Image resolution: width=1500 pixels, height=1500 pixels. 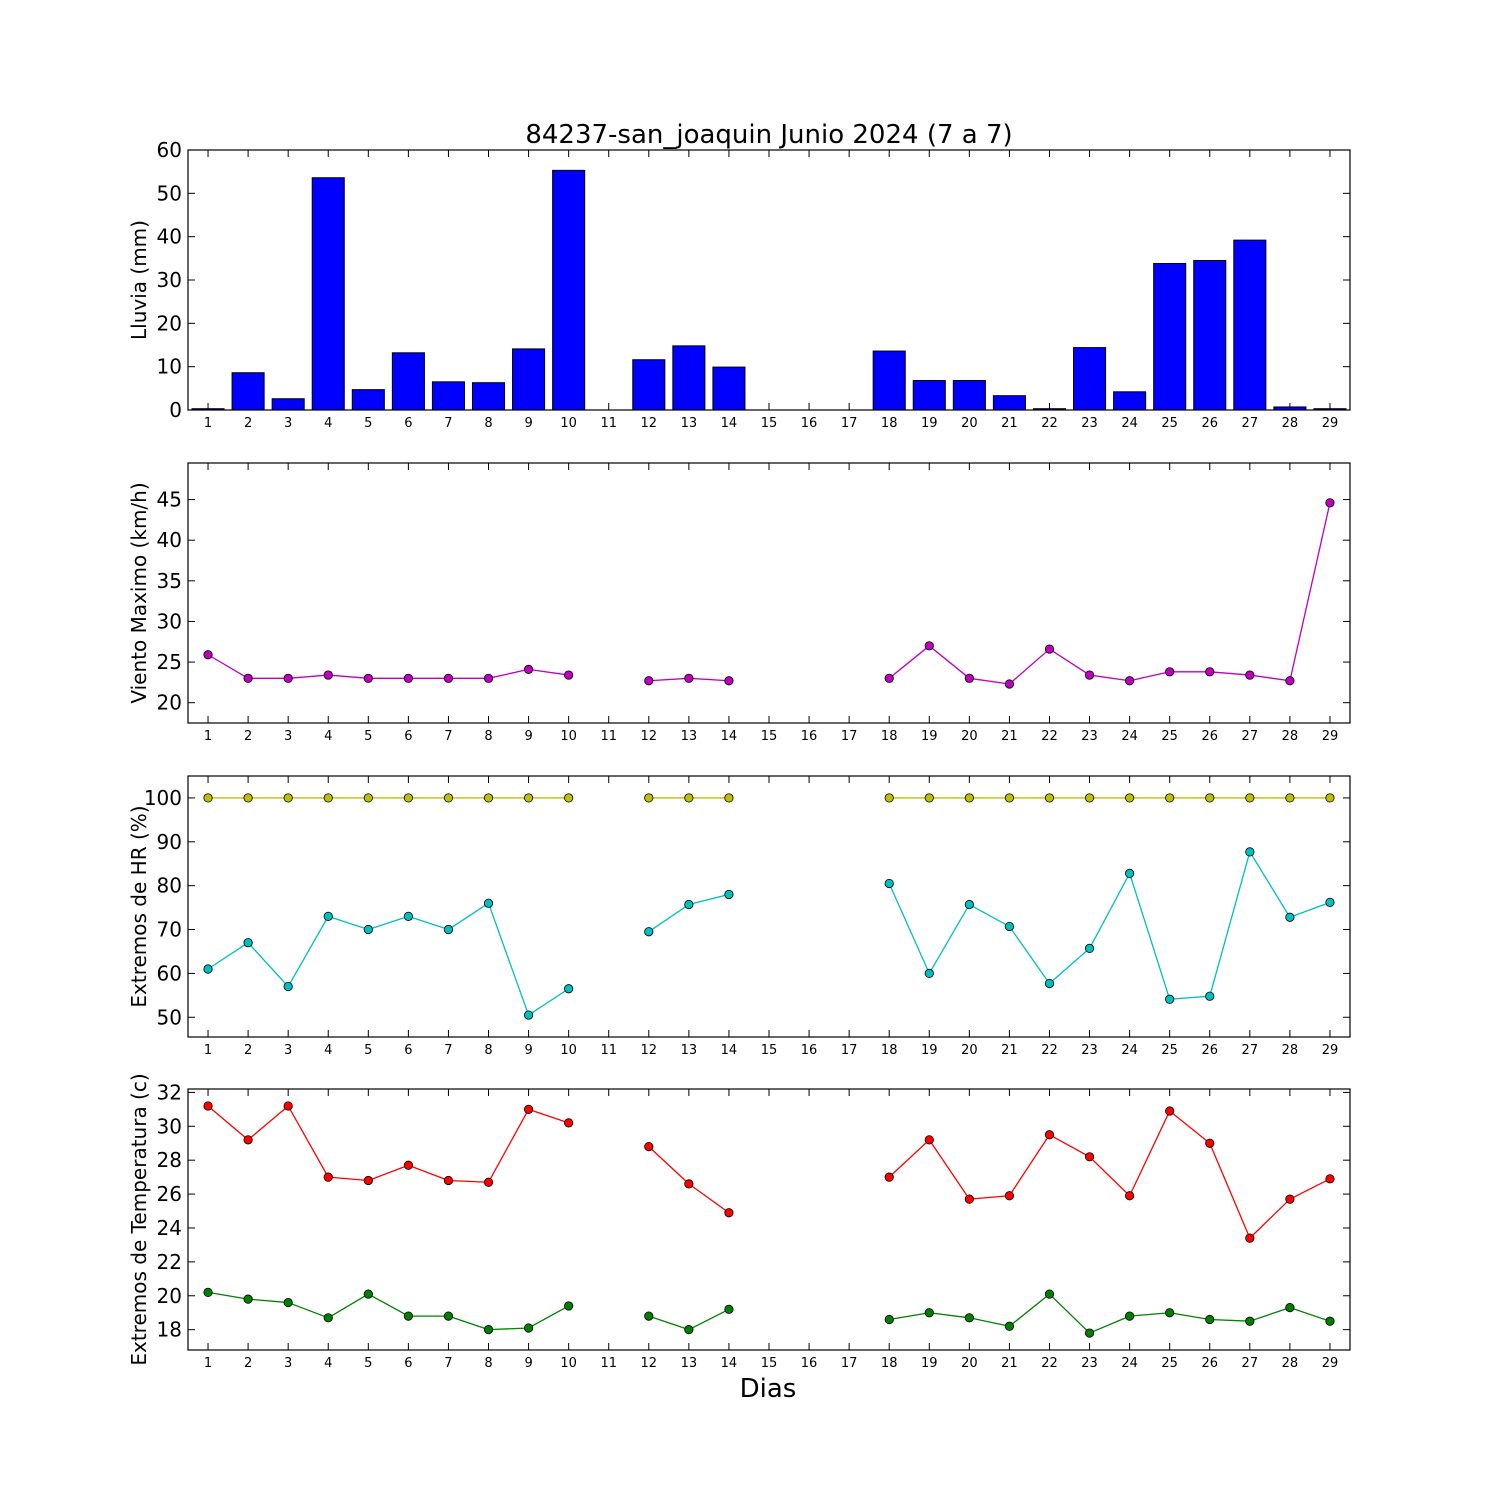 I want to click on x-tick-label: 5, so click(x=368, y=1050).